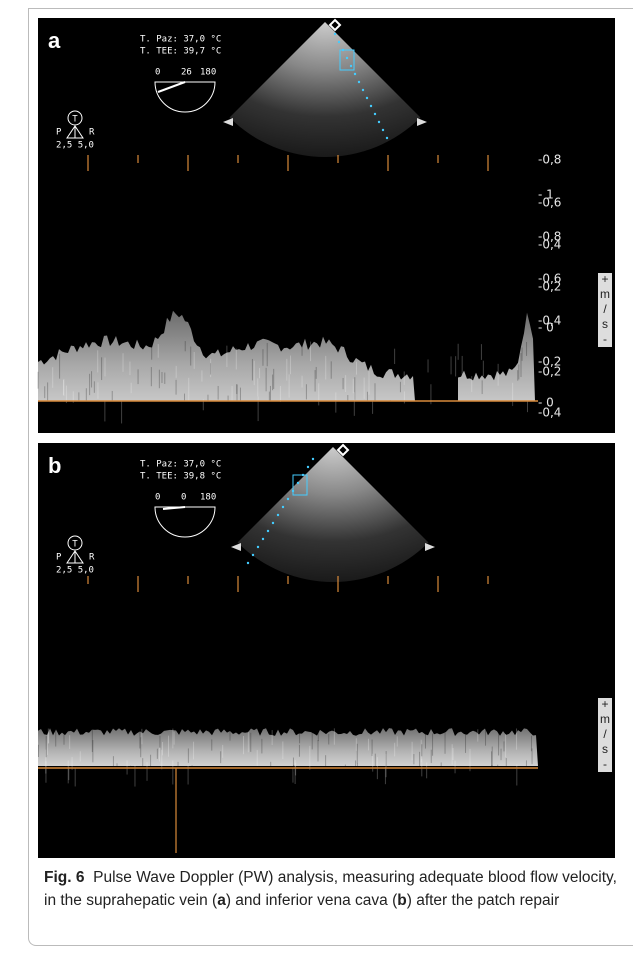 This screenshot has width=635, height=953. What do you see at coordinates (311, 900) in the screenshot?
I see `caption-text: ) and inferior vena cava (` at bounding box center [311, 900].